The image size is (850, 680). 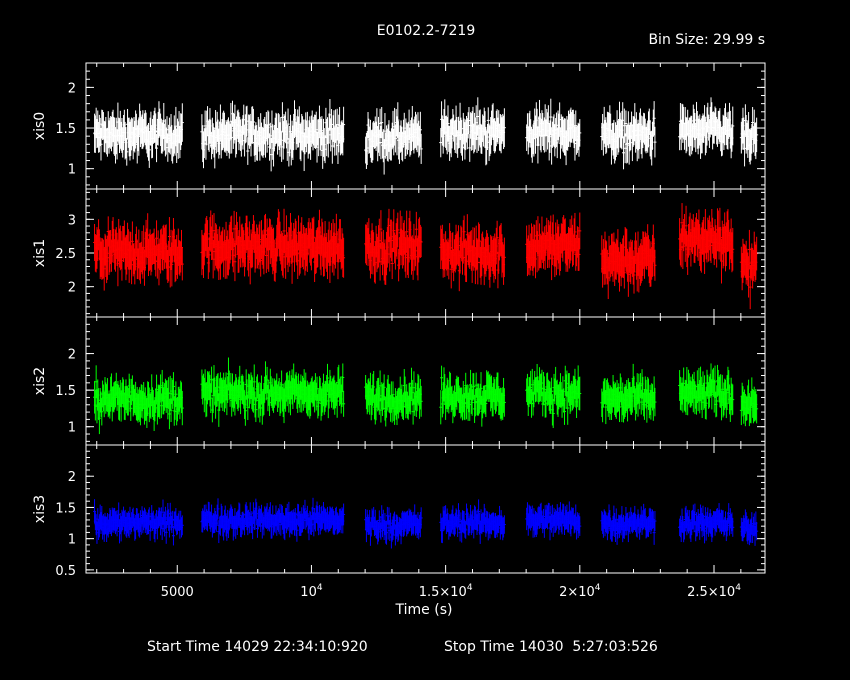 I want to click on y-tick-label: 3, so click(x=72, y=220).